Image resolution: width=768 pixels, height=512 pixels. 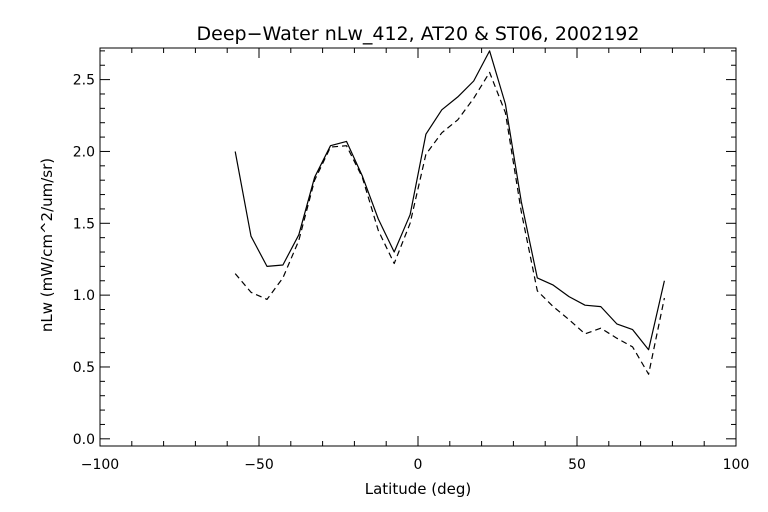 I want to click on y-tick-label: 0.5, so click(x=84, y=368).